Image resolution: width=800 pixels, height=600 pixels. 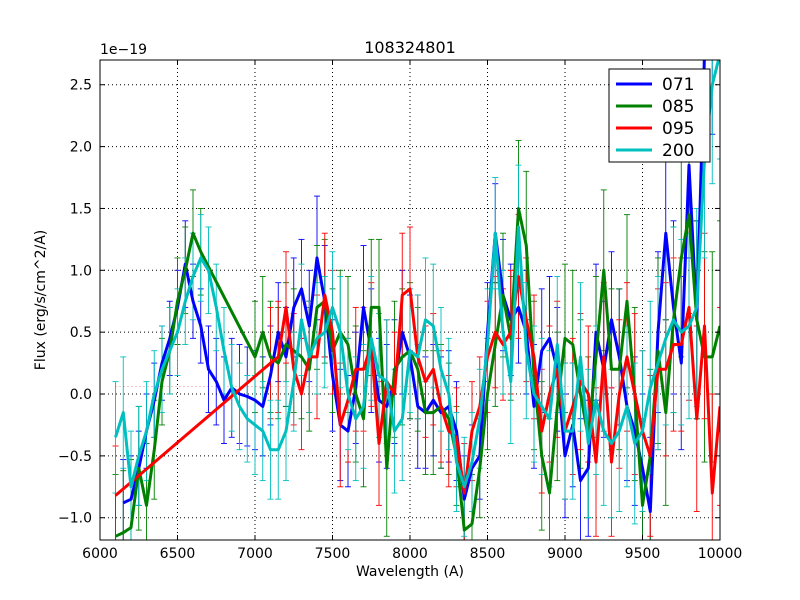 I want to click on legend-label-095: 095, so click(x=678, y=129).